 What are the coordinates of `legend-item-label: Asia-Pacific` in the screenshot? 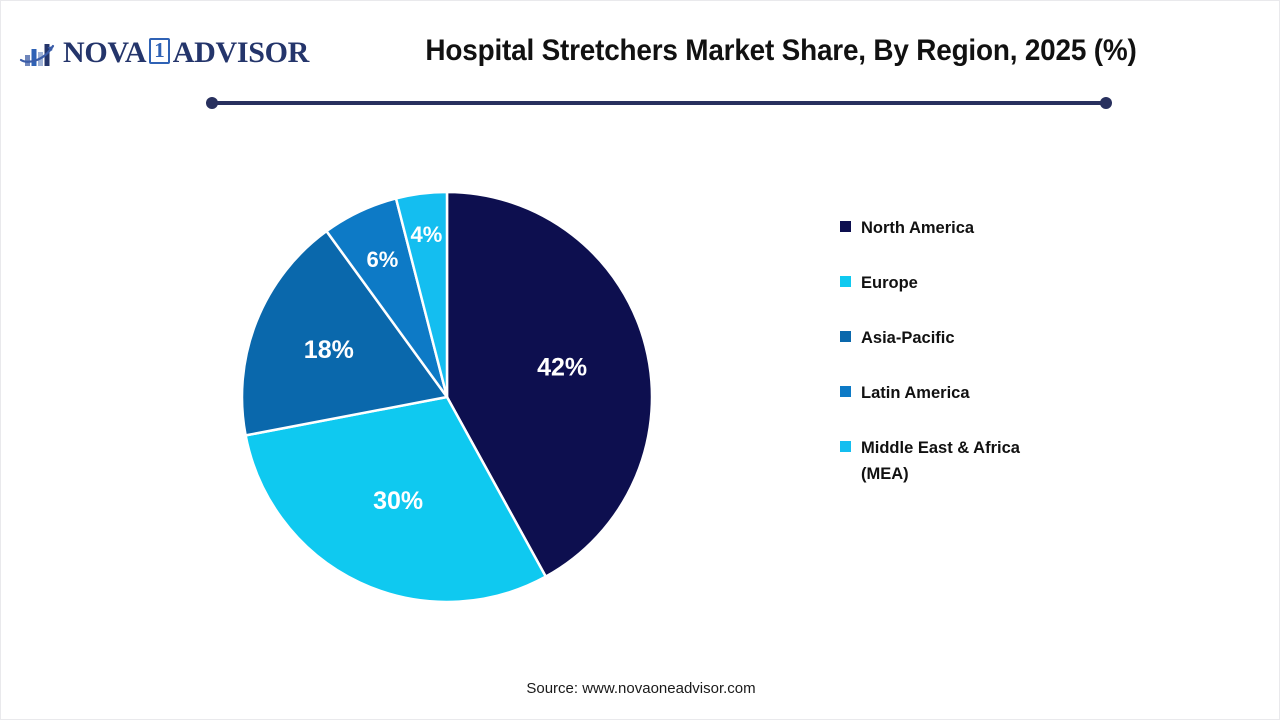 It's located at (908, 338).